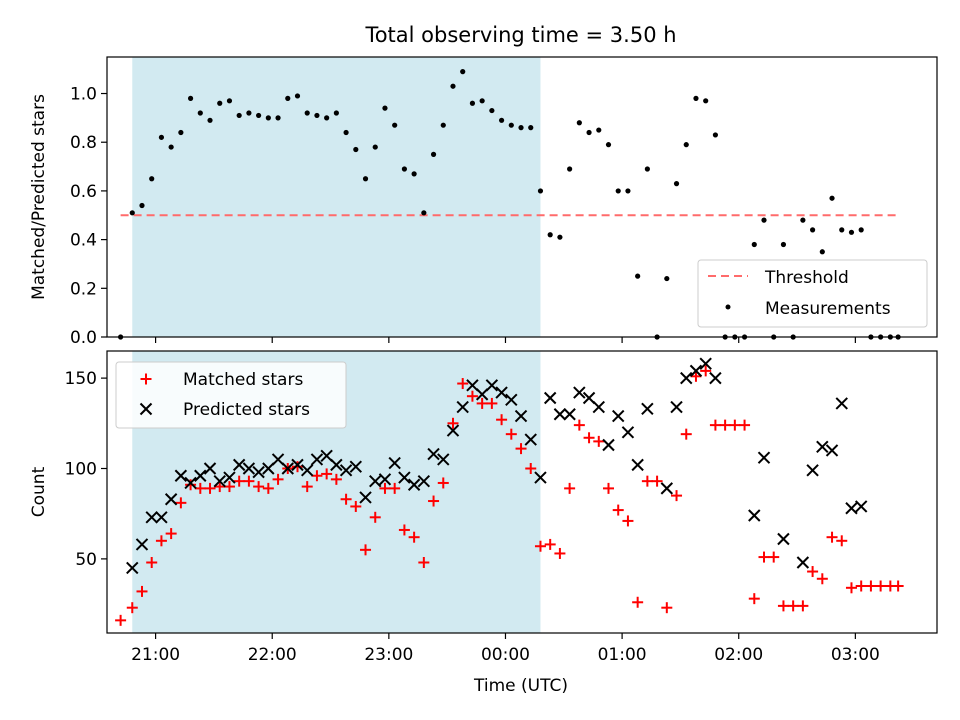 The width and height of the screenshot is (960, 720). I want to click on legend-predicted-label: Predicted stars, so click(246, 410).